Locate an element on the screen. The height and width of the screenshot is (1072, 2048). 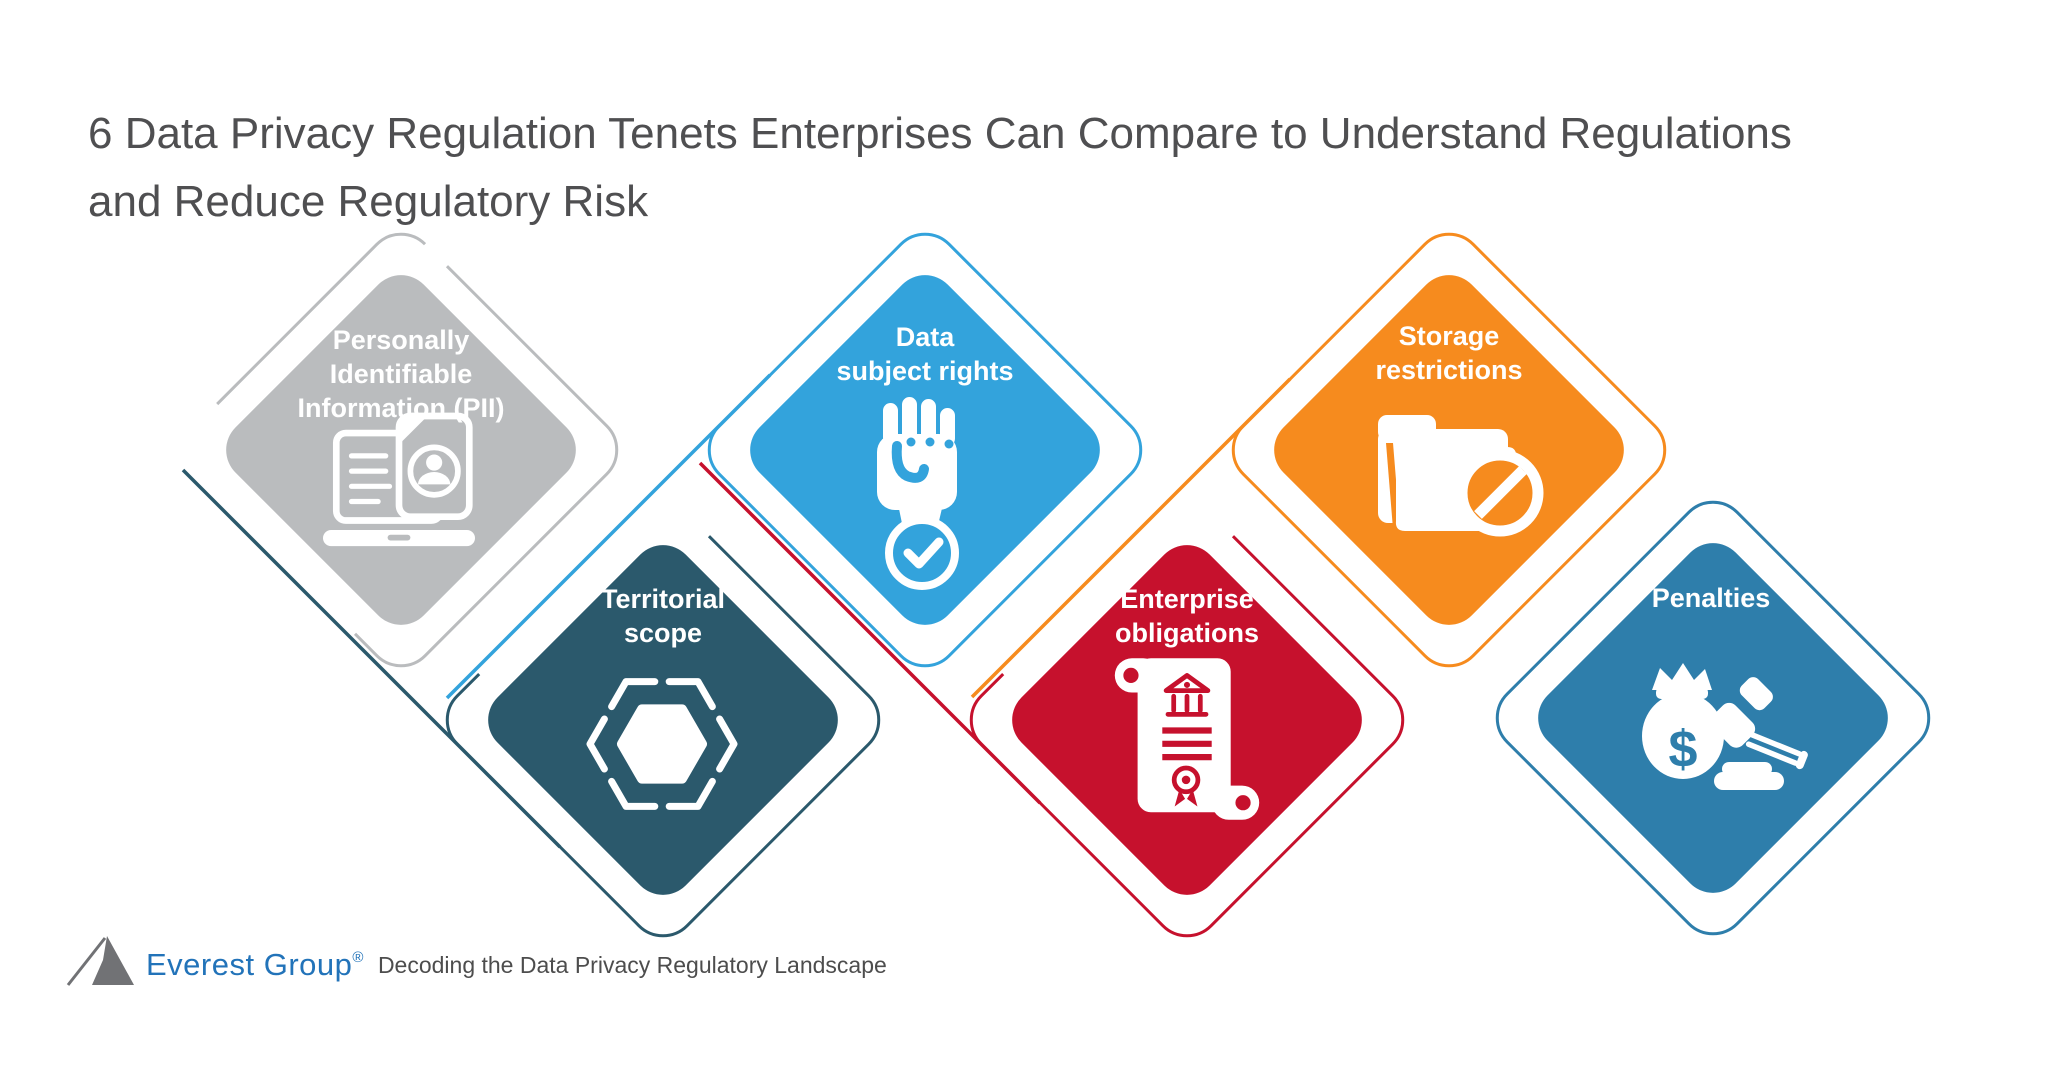
hexagon-brackets is located at coordinates (662, 744).